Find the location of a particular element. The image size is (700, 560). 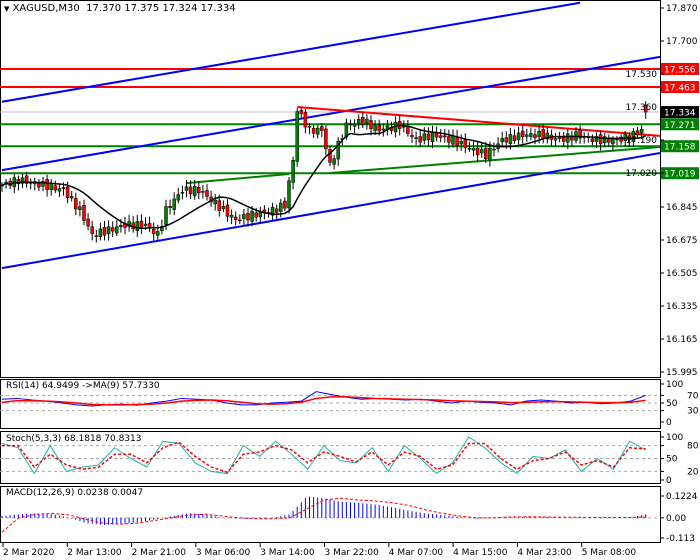

macd-panel-frame is located at coordinates (330, 514).